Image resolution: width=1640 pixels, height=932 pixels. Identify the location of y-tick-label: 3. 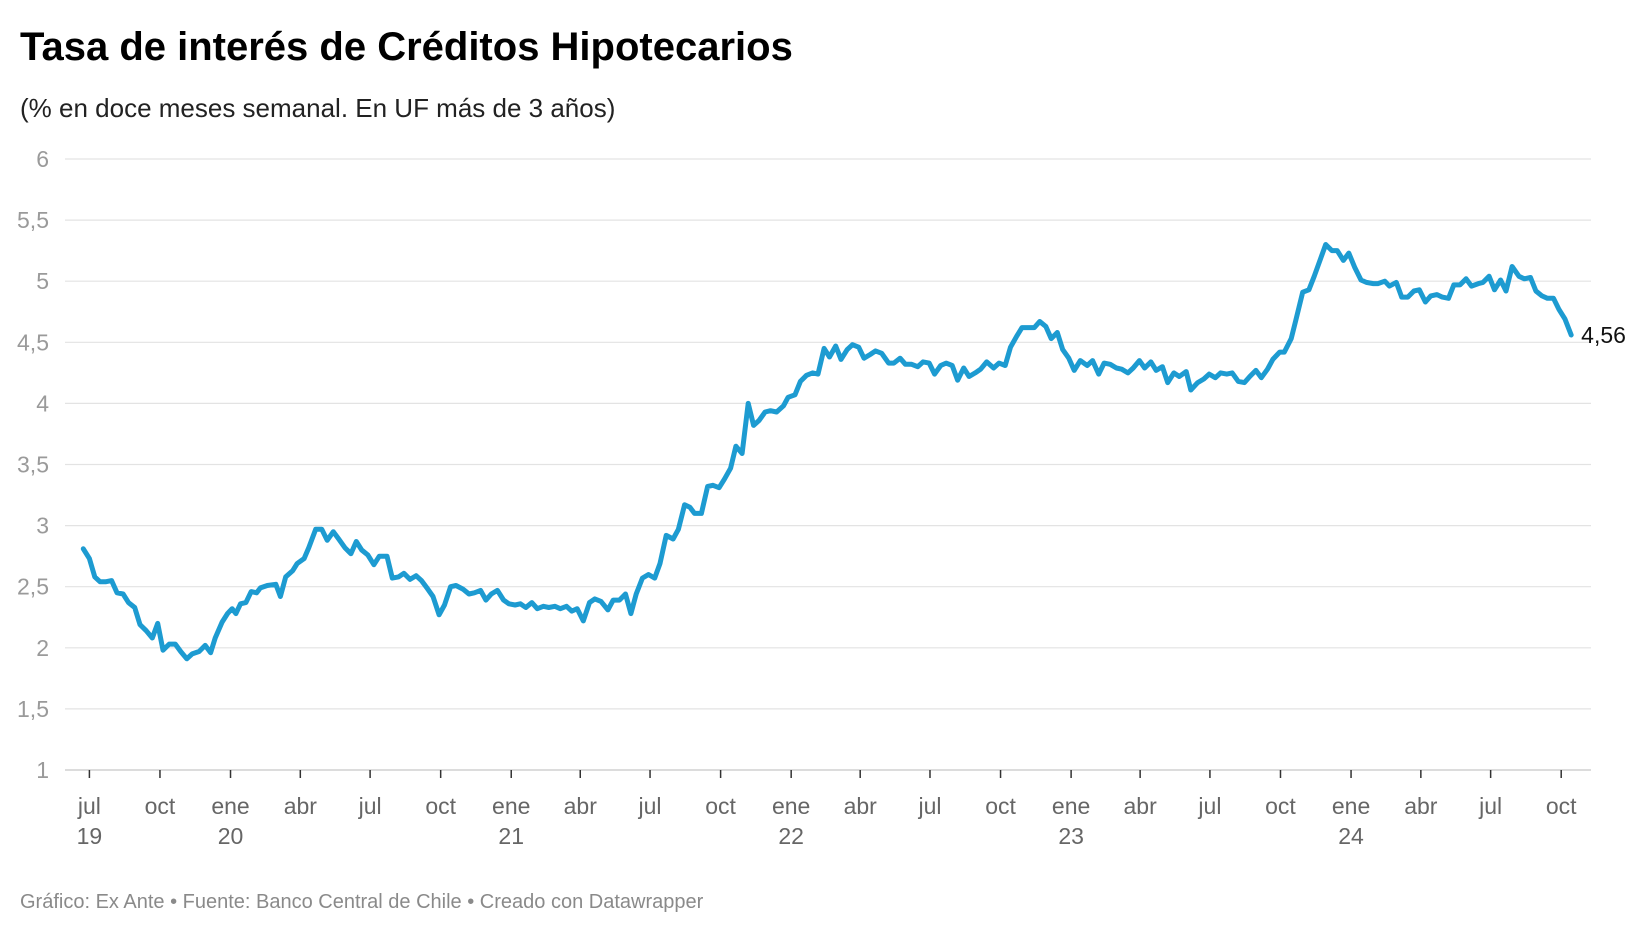
(42, 526).